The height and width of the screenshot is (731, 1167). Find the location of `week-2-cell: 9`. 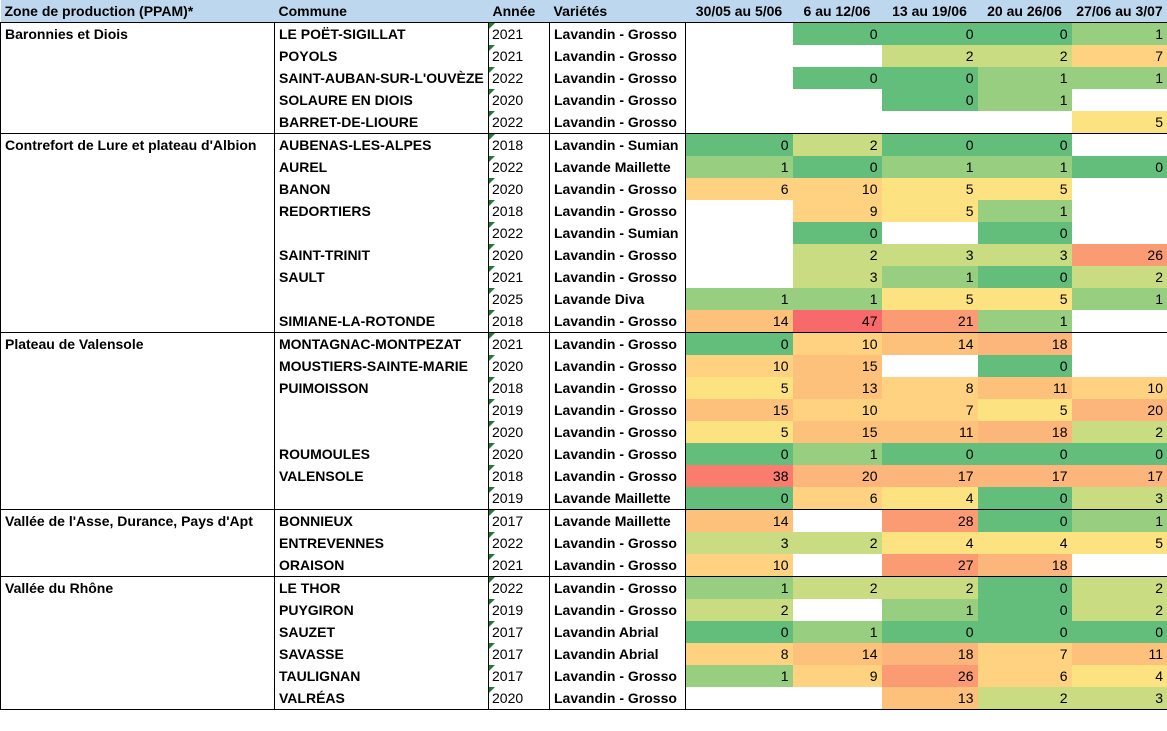

week-2-cell: 9 is located at coordinates (837, 676).